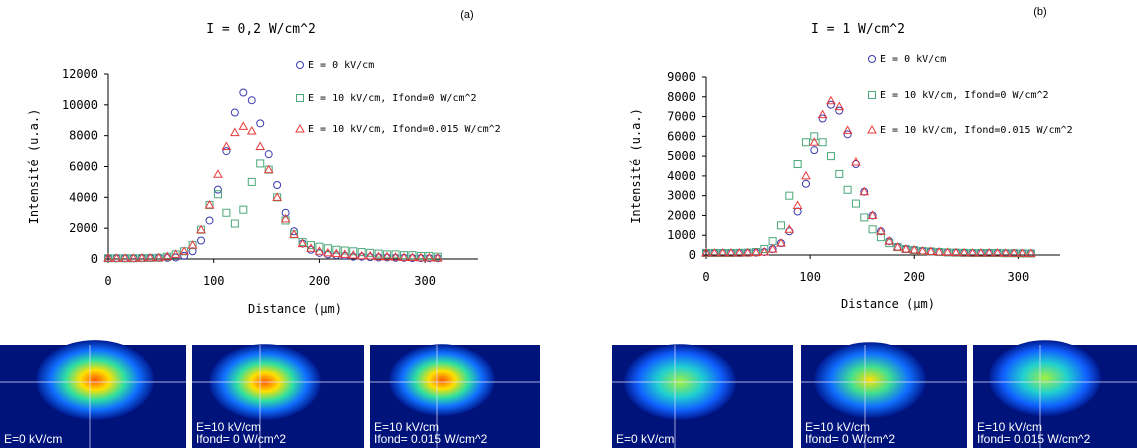 The width and height of the screenshot is (1137, 448). What do you see at coordinates (858, 29) in the screenshot?
I see `chart-title: I = 1 W/cm^2` at bounding box center [858, 29].